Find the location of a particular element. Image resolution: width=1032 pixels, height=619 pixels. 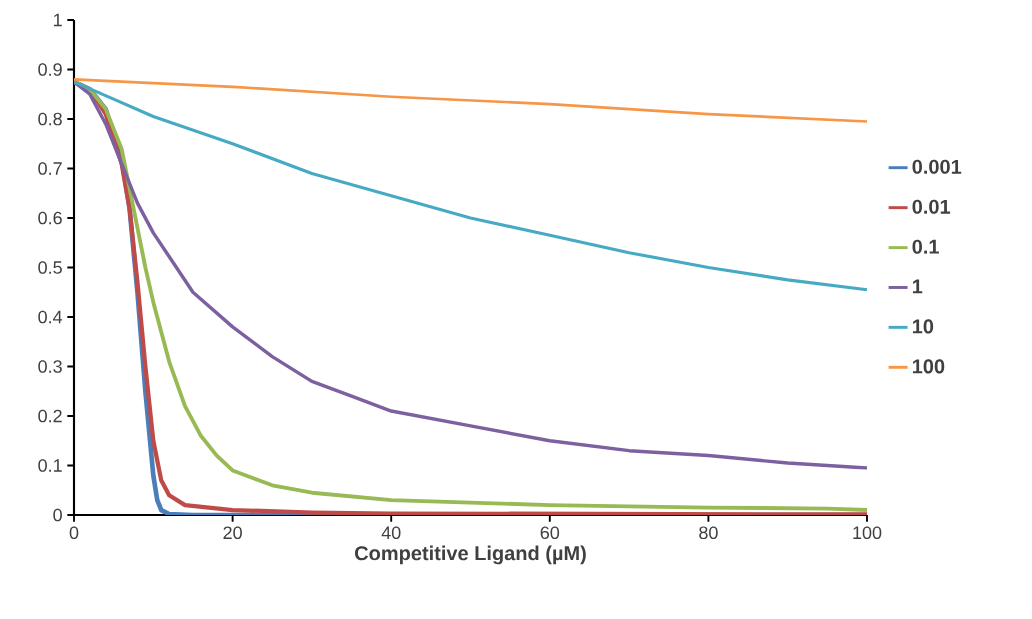

legend-label: 1 is located at coordinates (917, 286).